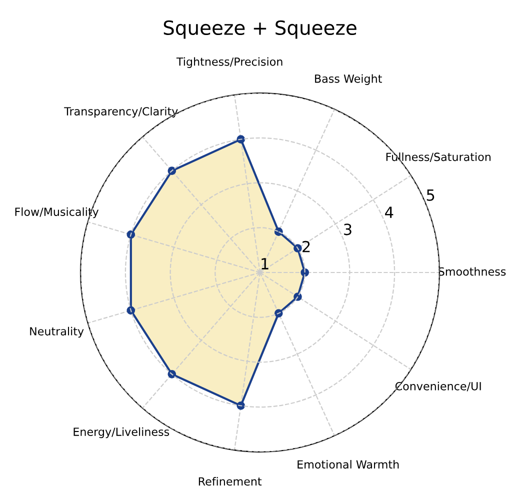  What do you see at coordinates (306, 246) in the screenshot?
I see `y-tick-label: 2` at bounding box center [306, 246].